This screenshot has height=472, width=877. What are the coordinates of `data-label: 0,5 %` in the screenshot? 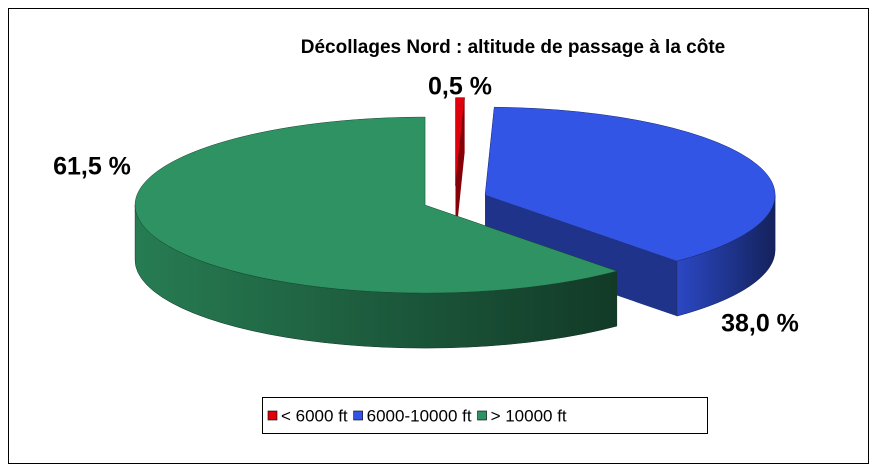 It's located at (460, 87).